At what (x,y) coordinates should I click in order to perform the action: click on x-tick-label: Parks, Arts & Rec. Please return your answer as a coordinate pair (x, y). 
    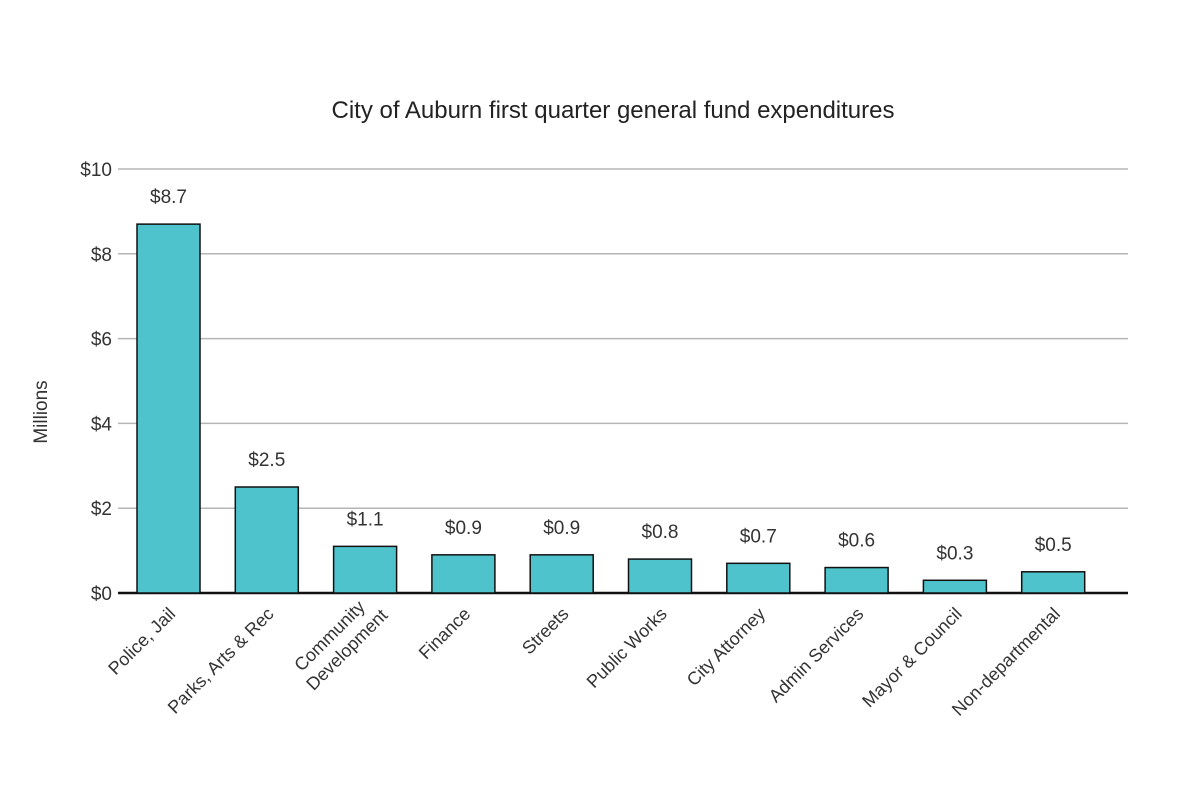
    Looking at the image, I should click on (221, 661).